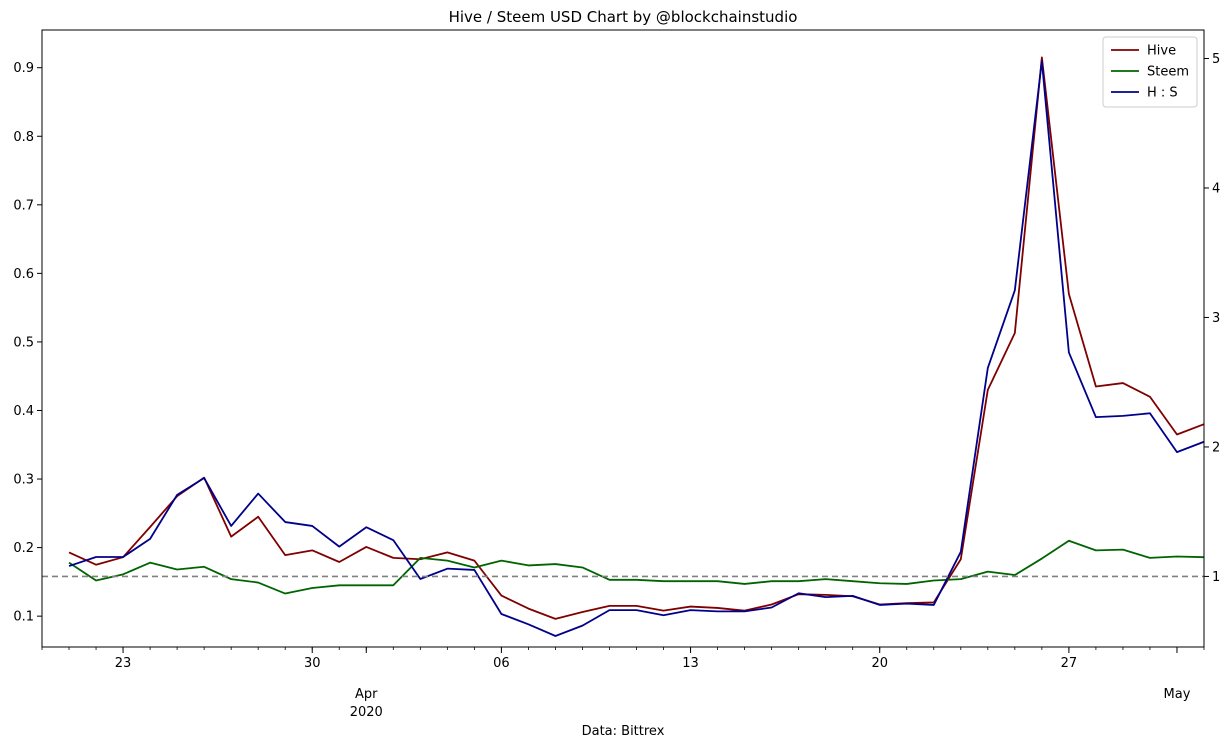 This screenshot has height=748, width=1232. What do you see at coordinates (690, 663) in the screenshot?
I see `x-tick-label: 13` at bounding box center [690, 663].